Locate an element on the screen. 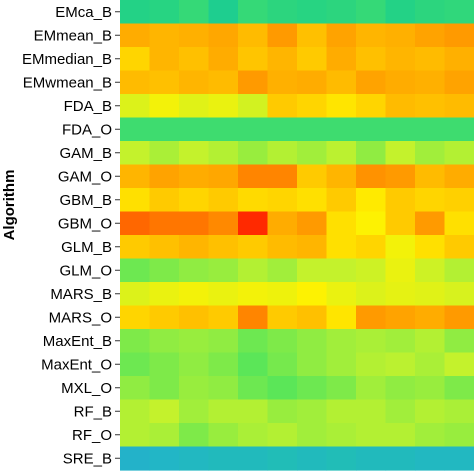 This screenshot has width=474, height=474. row-label: GLM_B is located at coordinates (86, 247).